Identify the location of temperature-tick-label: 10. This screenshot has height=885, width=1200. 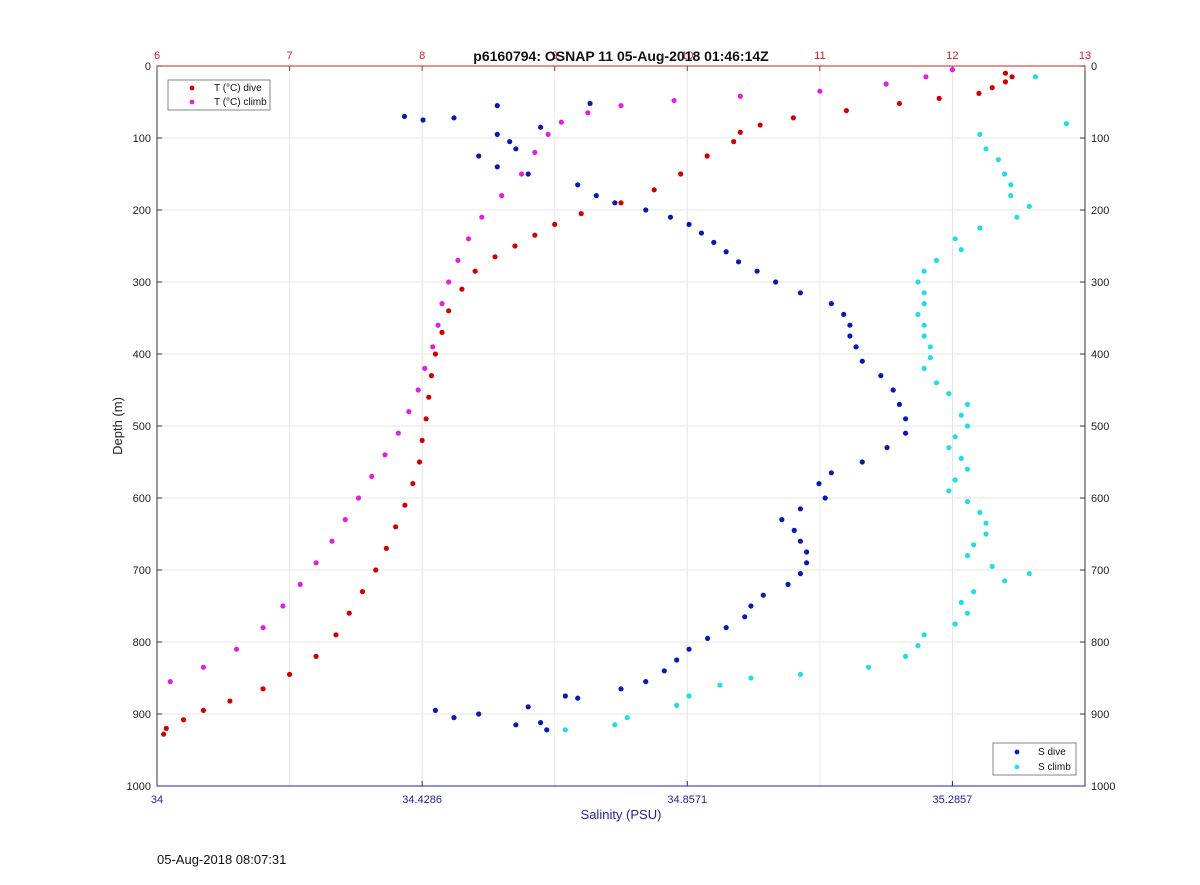
(687, 56).